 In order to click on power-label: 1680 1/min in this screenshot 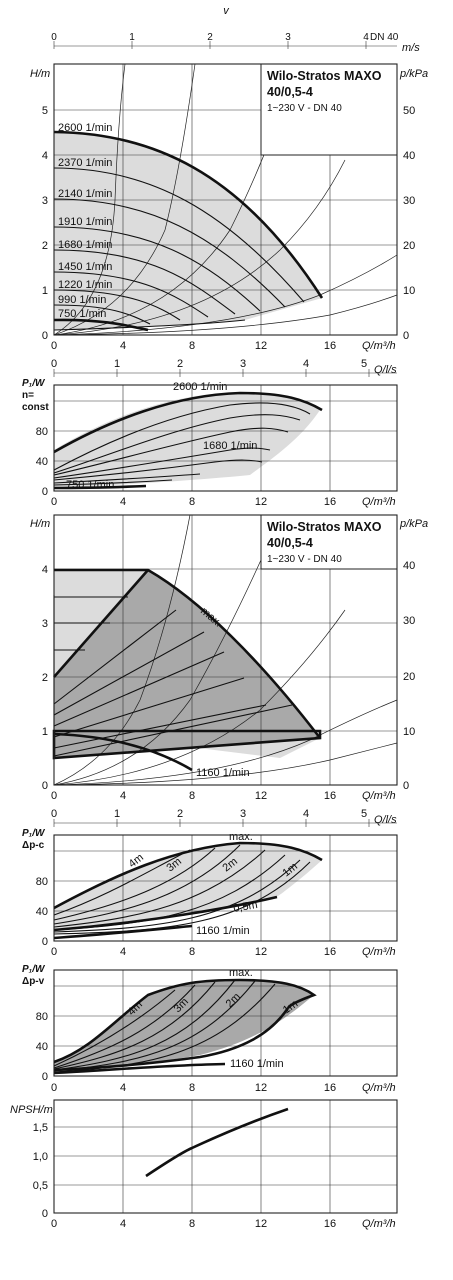, I will do `click(230, 446)`.